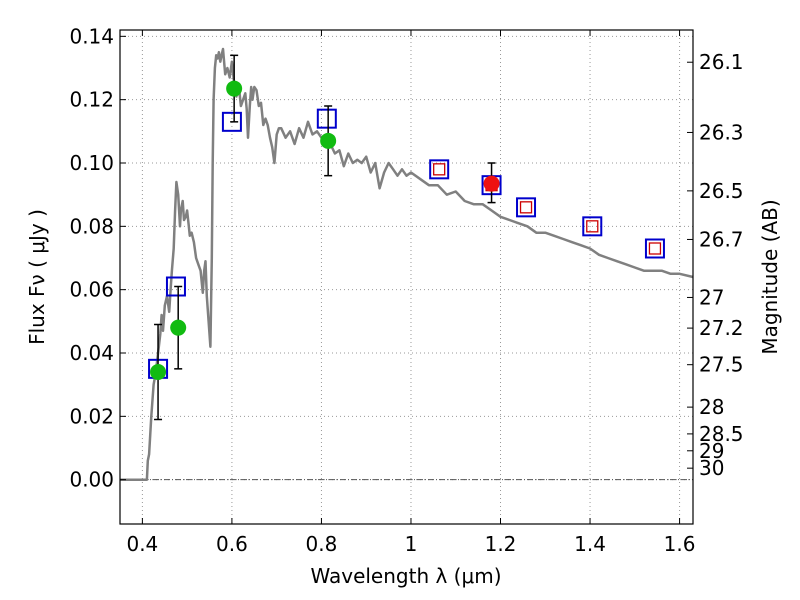 The height and width of the screenshot is (600, 800). Describe the element at coordinates (37, 277) in the screenshot. I see `y-axis-title: Flux Fν ( μJy )` at that location.